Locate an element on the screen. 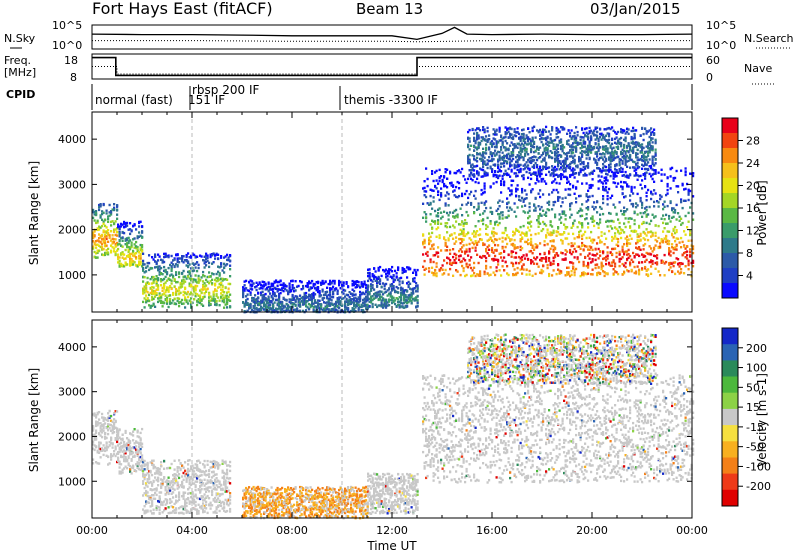 The width and height of the screenshot is (800, 554). date-label: 03/Jan/2015 is located at coordinates (635, 9).